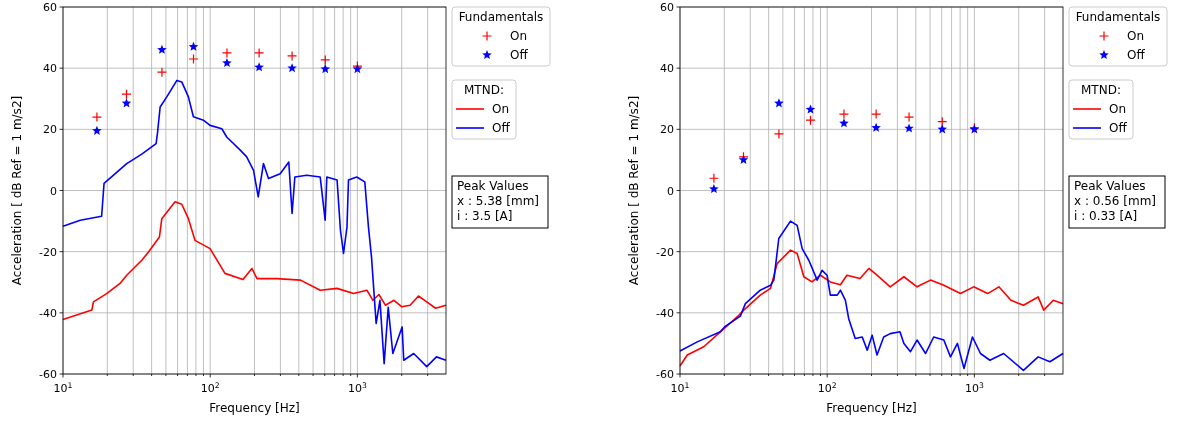 The width and height of the screenshot is (1179, 423). I want to click on text: x : 0.56 [mm], so click(1115, 201).